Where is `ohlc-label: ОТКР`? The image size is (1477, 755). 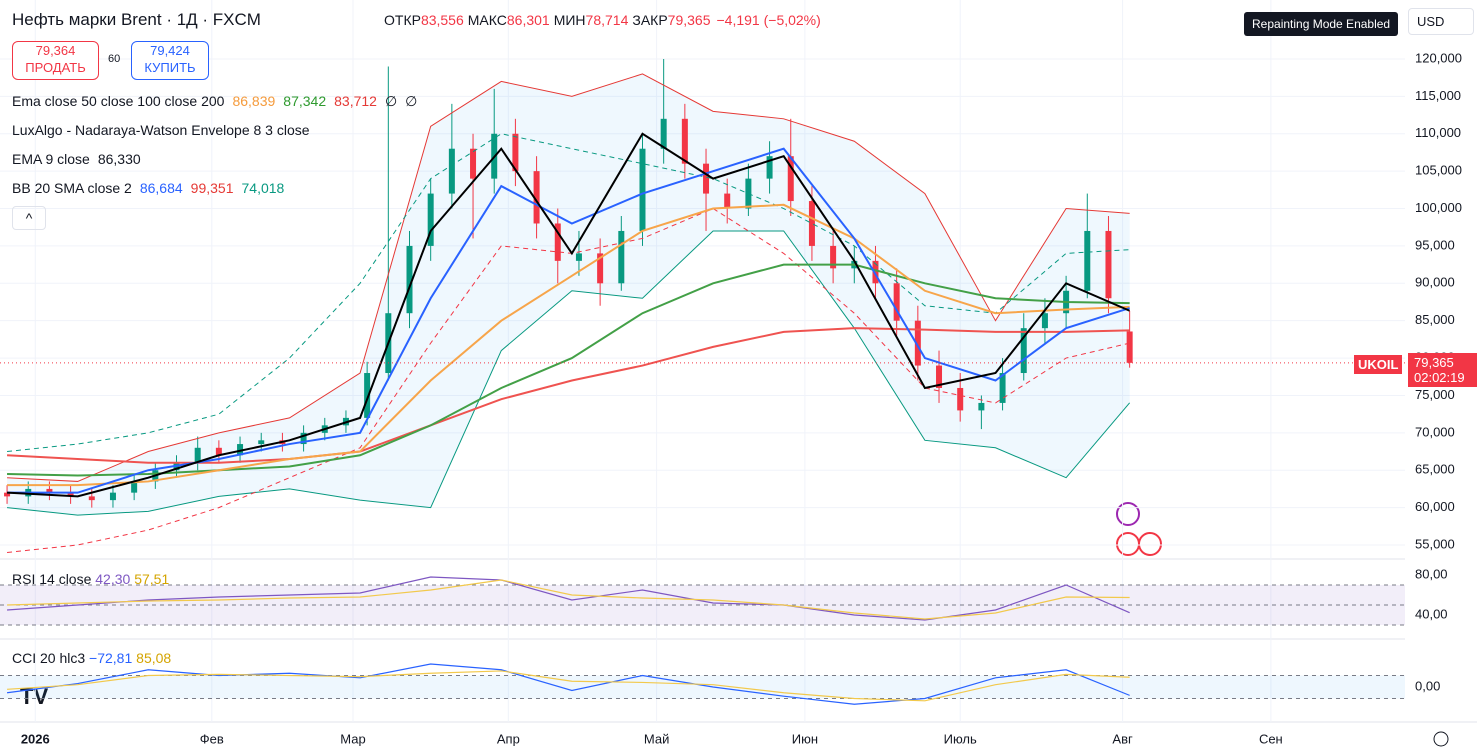
ohlc-label: ОТКР is located at coordinates (402, 20).